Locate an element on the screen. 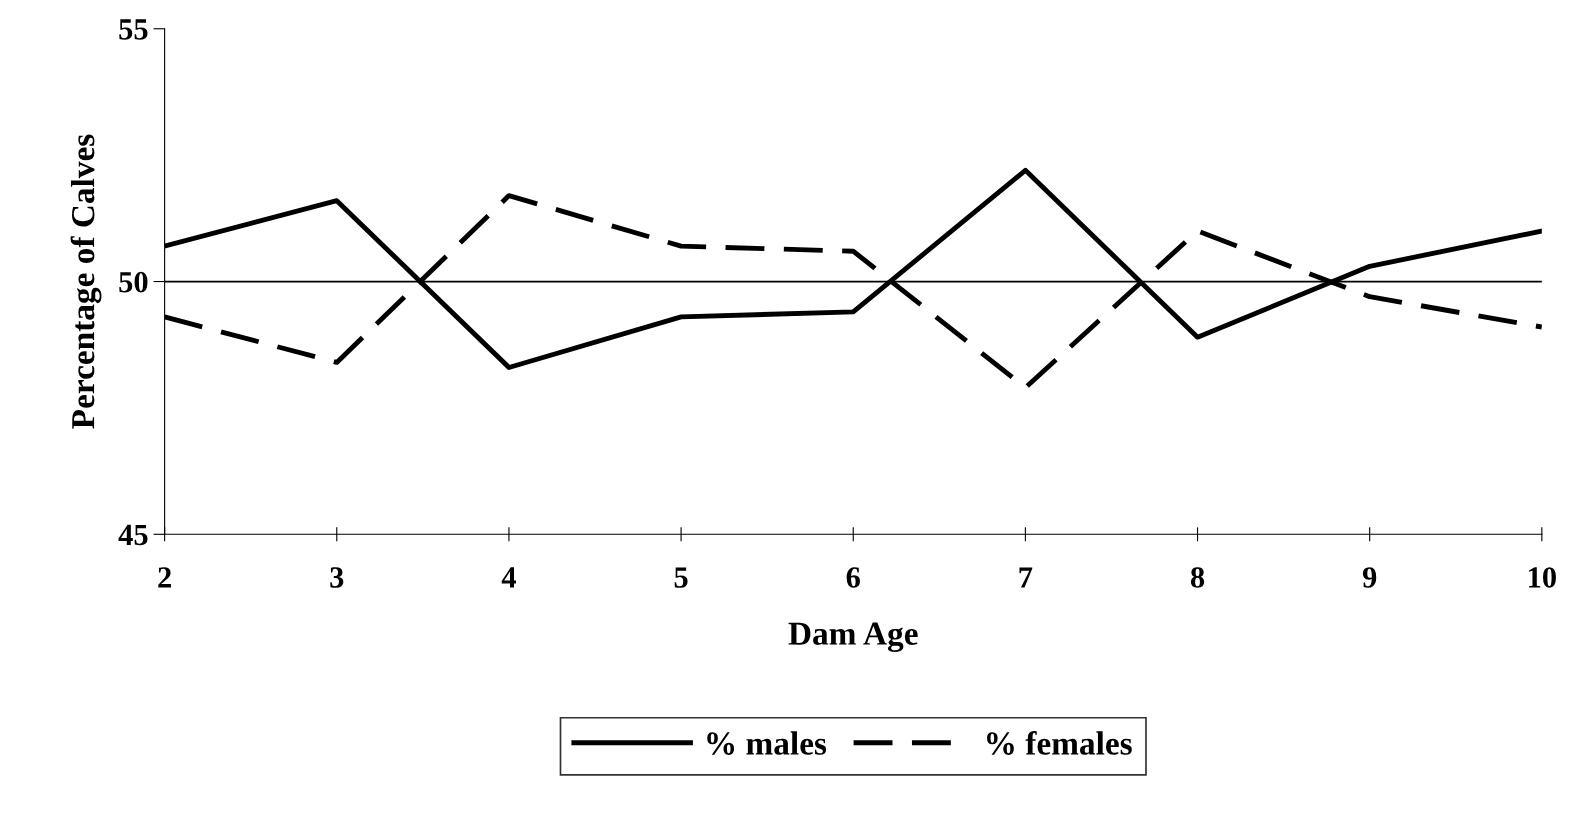  x-tick-label: 10 is located at coordinates (1542, 577).